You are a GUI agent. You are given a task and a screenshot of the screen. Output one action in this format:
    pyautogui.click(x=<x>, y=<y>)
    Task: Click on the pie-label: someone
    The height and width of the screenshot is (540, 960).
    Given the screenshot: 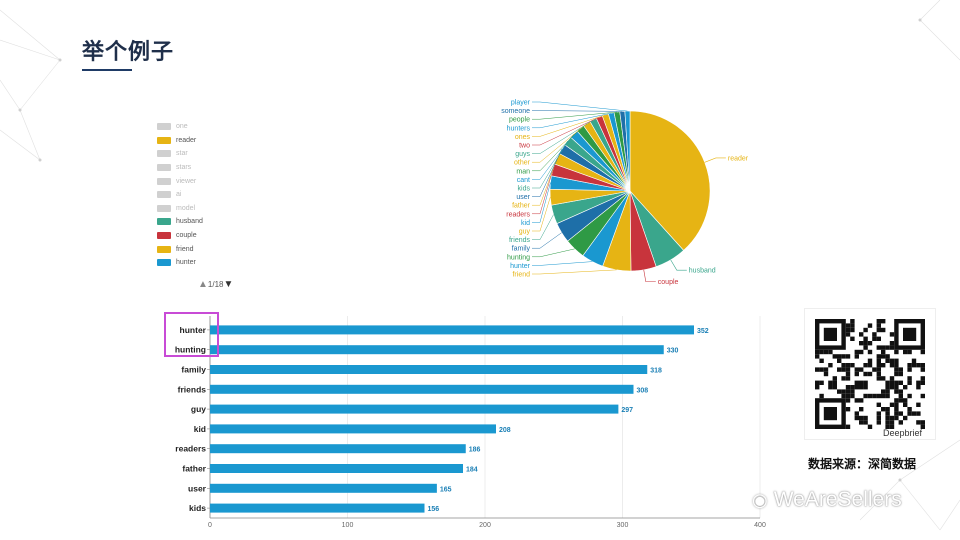 What is the action you would take?
    pyautogui.click(x=515, y=111)
    